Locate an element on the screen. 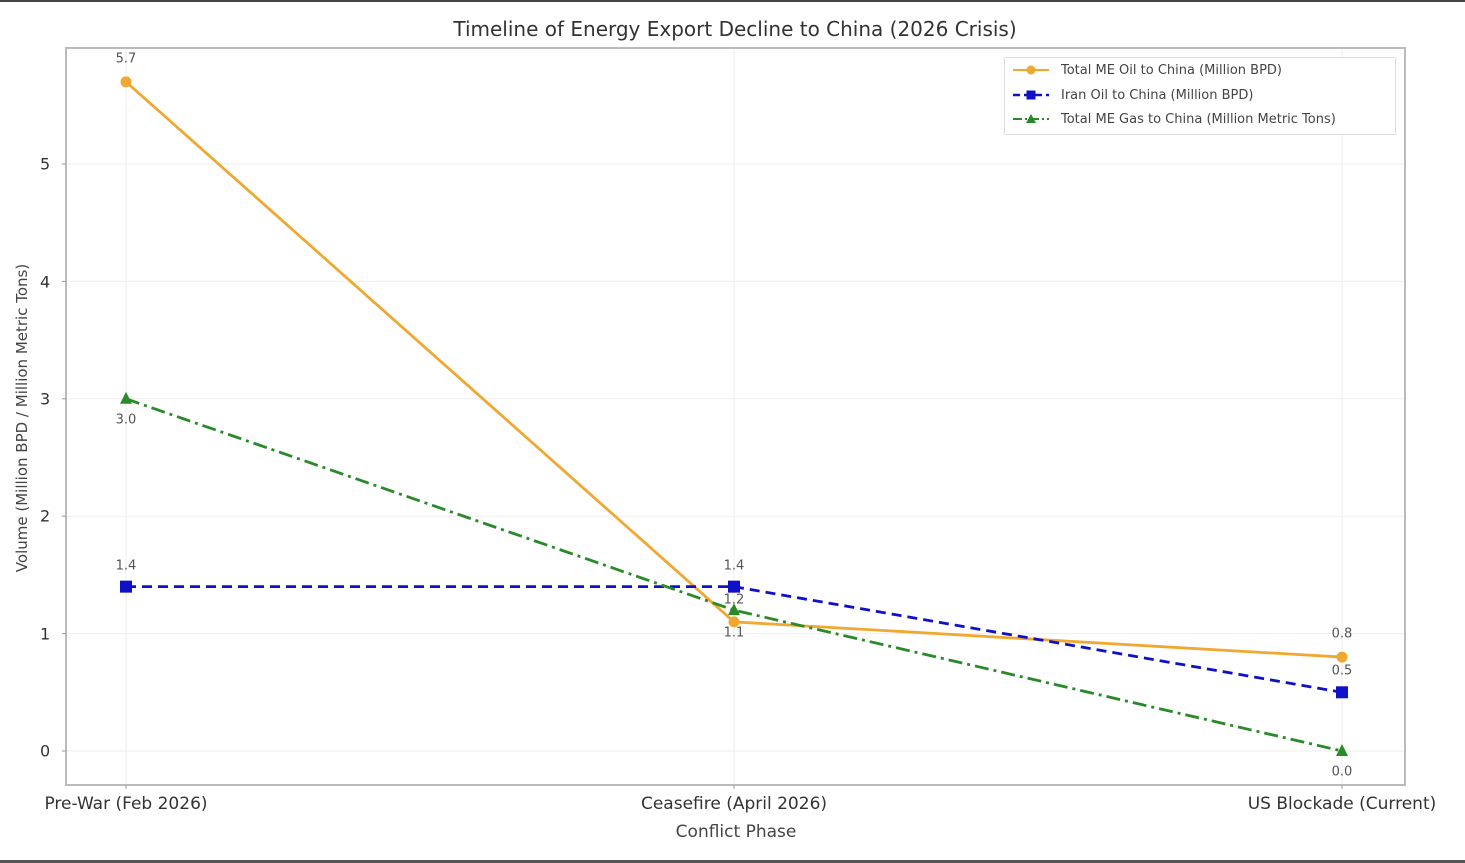 The height and width of the screenshot is (863, 1465). data-label-iran-prewar: 1.4 is located at coordinates (126, 566).